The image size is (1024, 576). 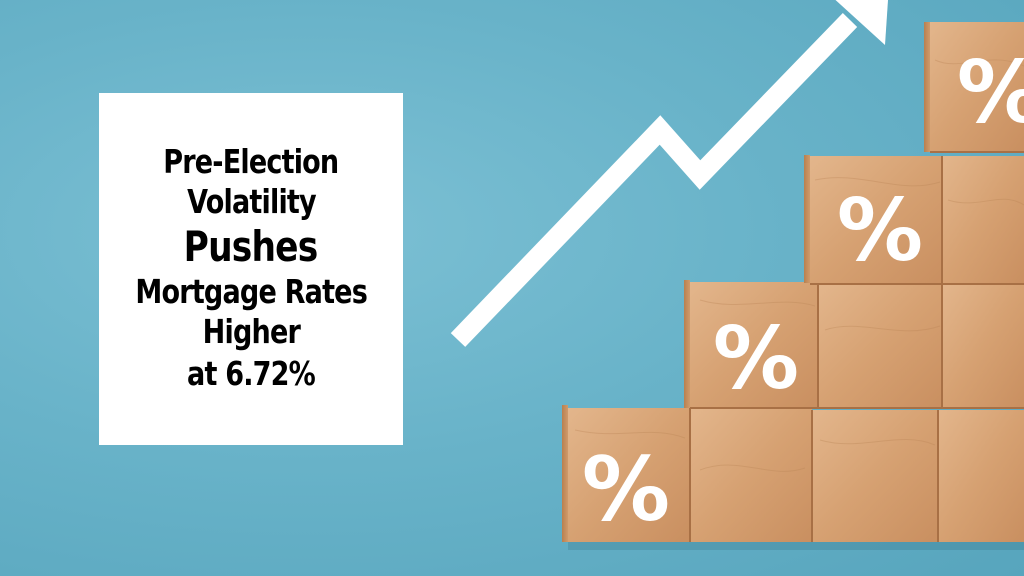 What do you see at coordinates (793, 473) in the screenshot?
I see `block-row-bottom` at bounding box center [793, 473].